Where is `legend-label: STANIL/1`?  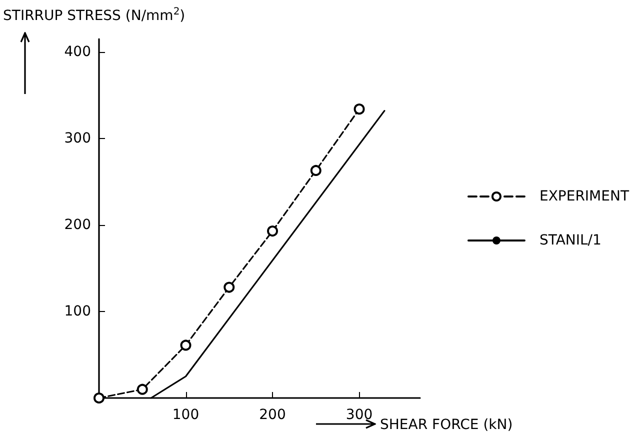
legend-label: STANIL/1 is located at coordinates (570, 240).